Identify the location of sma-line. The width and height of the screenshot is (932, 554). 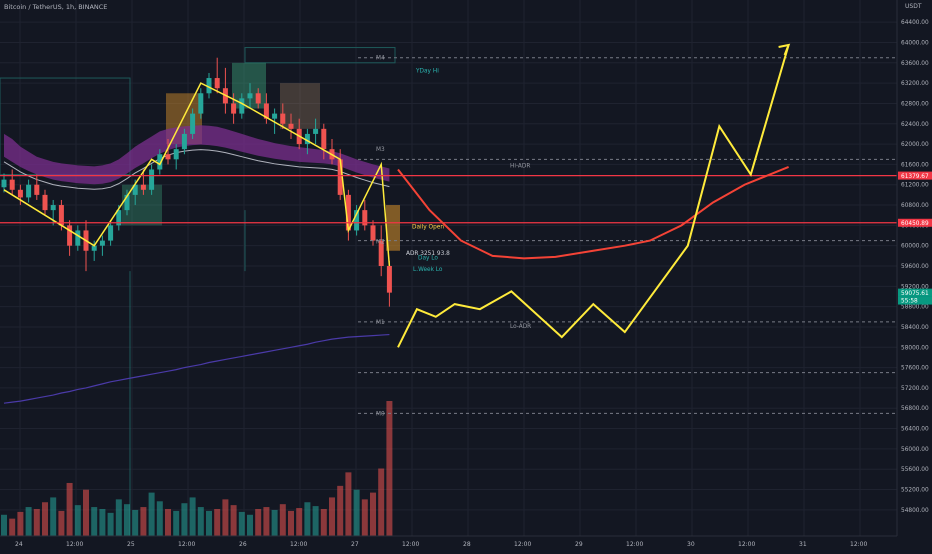
(196, 368).